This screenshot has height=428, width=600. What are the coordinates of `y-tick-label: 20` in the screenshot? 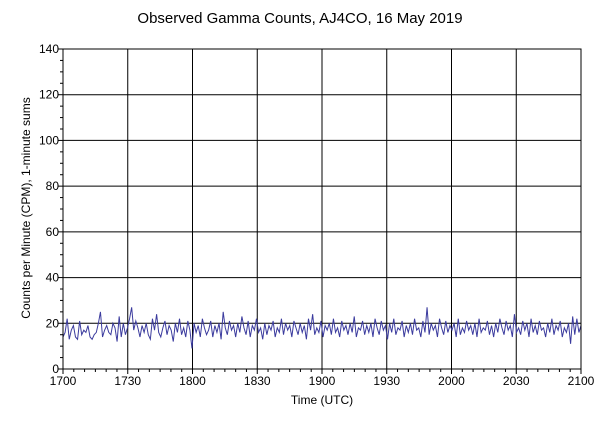 It's located at (53, 323).